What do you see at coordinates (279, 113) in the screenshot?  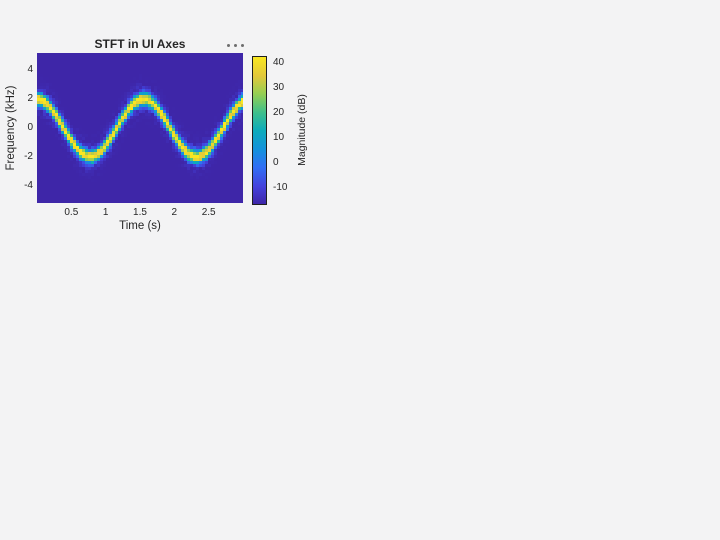 I see `colorbar-tick-label: 20` at bounding box center [279, 113].